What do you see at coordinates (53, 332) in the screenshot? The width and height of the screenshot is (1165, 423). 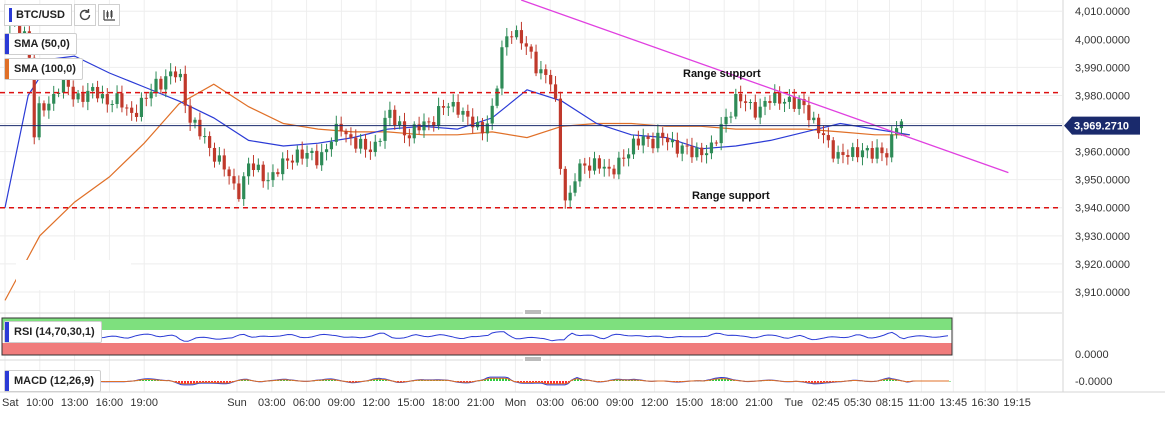 I see `rsi-indicator-button: RSI (14,70,30,1)` at bounding box center [53, 332].